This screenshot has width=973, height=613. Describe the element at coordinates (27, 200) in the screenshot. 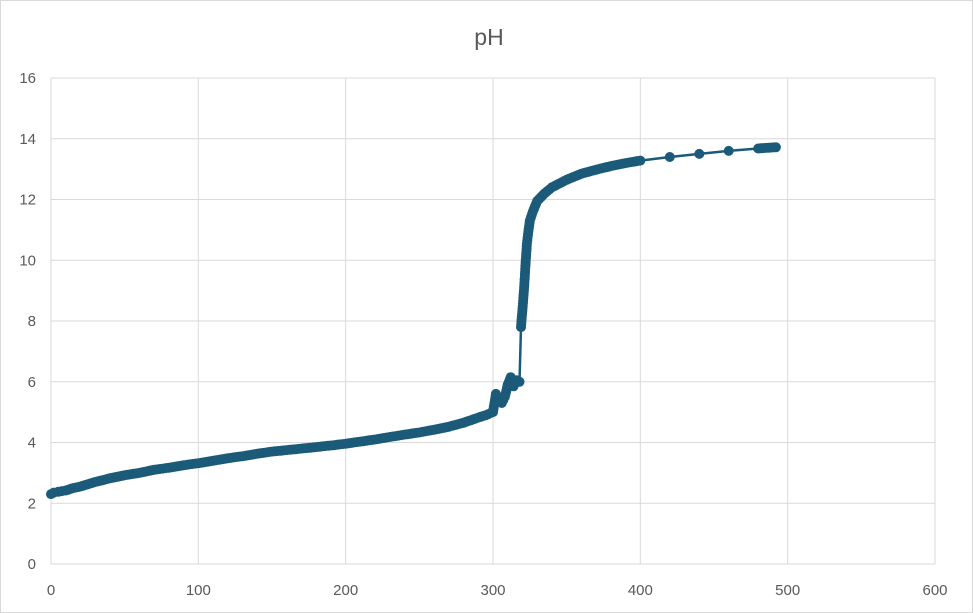

I see `y-tick-label: 12` at that location.